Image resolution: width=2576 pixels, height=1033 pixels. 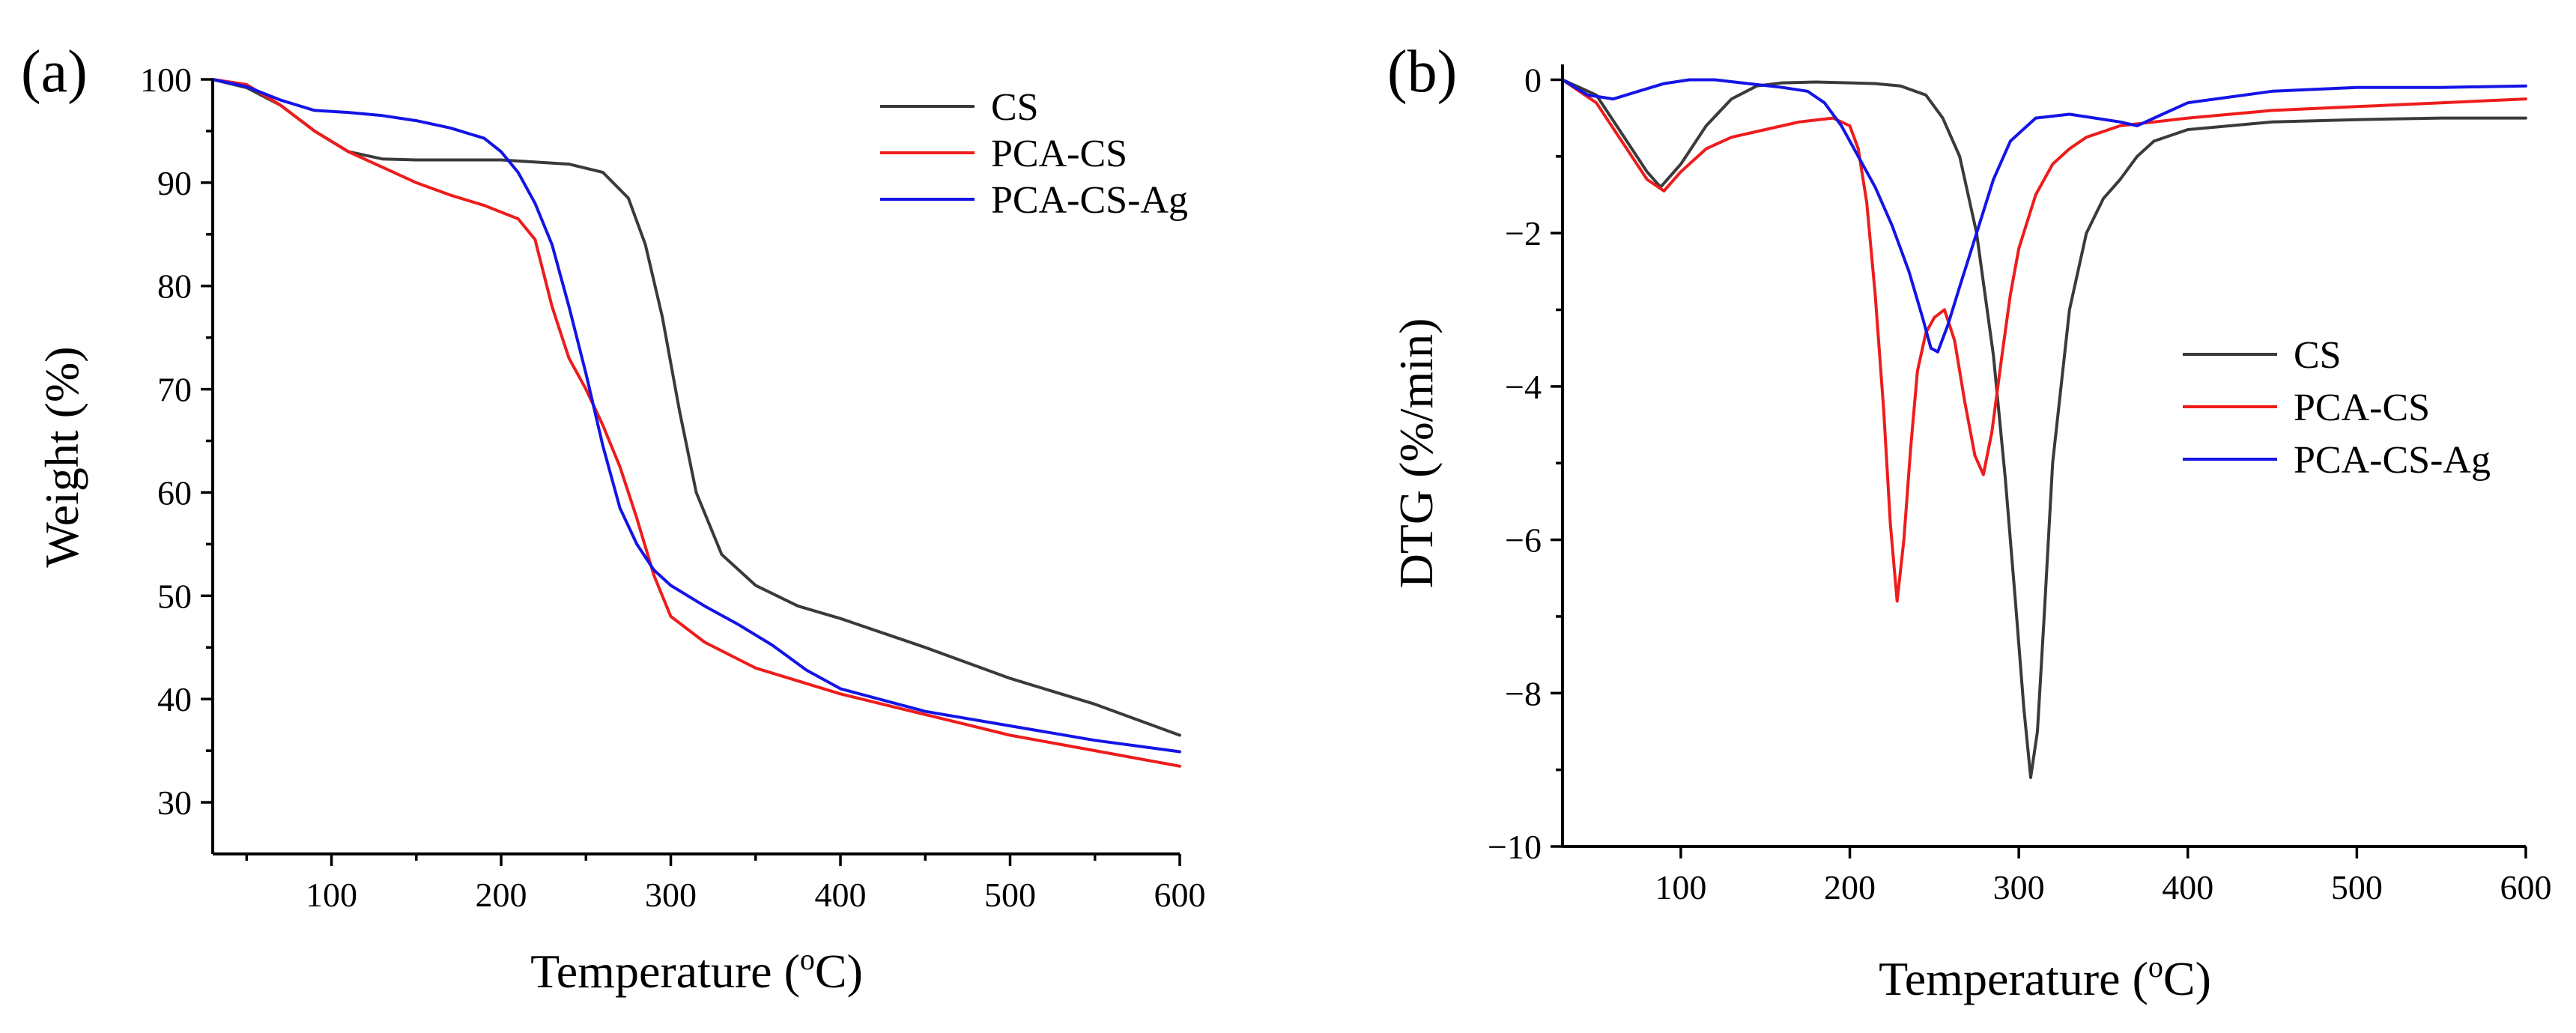 What do you see at coordinates (1533, 80) in the screenshot?
I see `y-tick-label: 0` at bounding box center [1533, 80].